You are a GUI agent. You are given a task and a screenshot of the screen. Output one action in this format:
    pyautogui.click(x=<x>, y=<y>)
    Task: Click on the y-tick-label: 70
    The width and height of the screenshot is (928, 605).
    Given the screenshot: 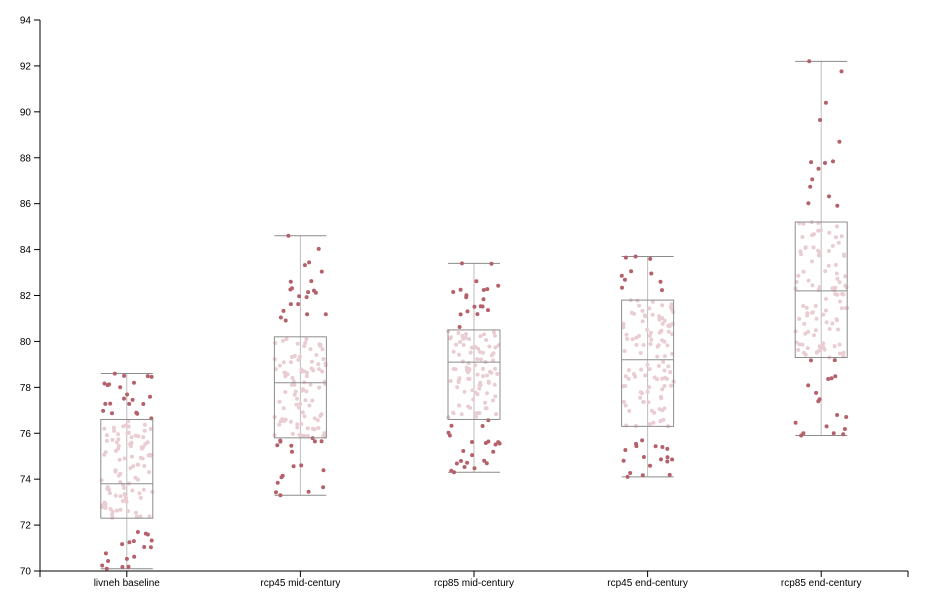 What is the action you would take?
    pyautogui.click(x=26, y=572)
    